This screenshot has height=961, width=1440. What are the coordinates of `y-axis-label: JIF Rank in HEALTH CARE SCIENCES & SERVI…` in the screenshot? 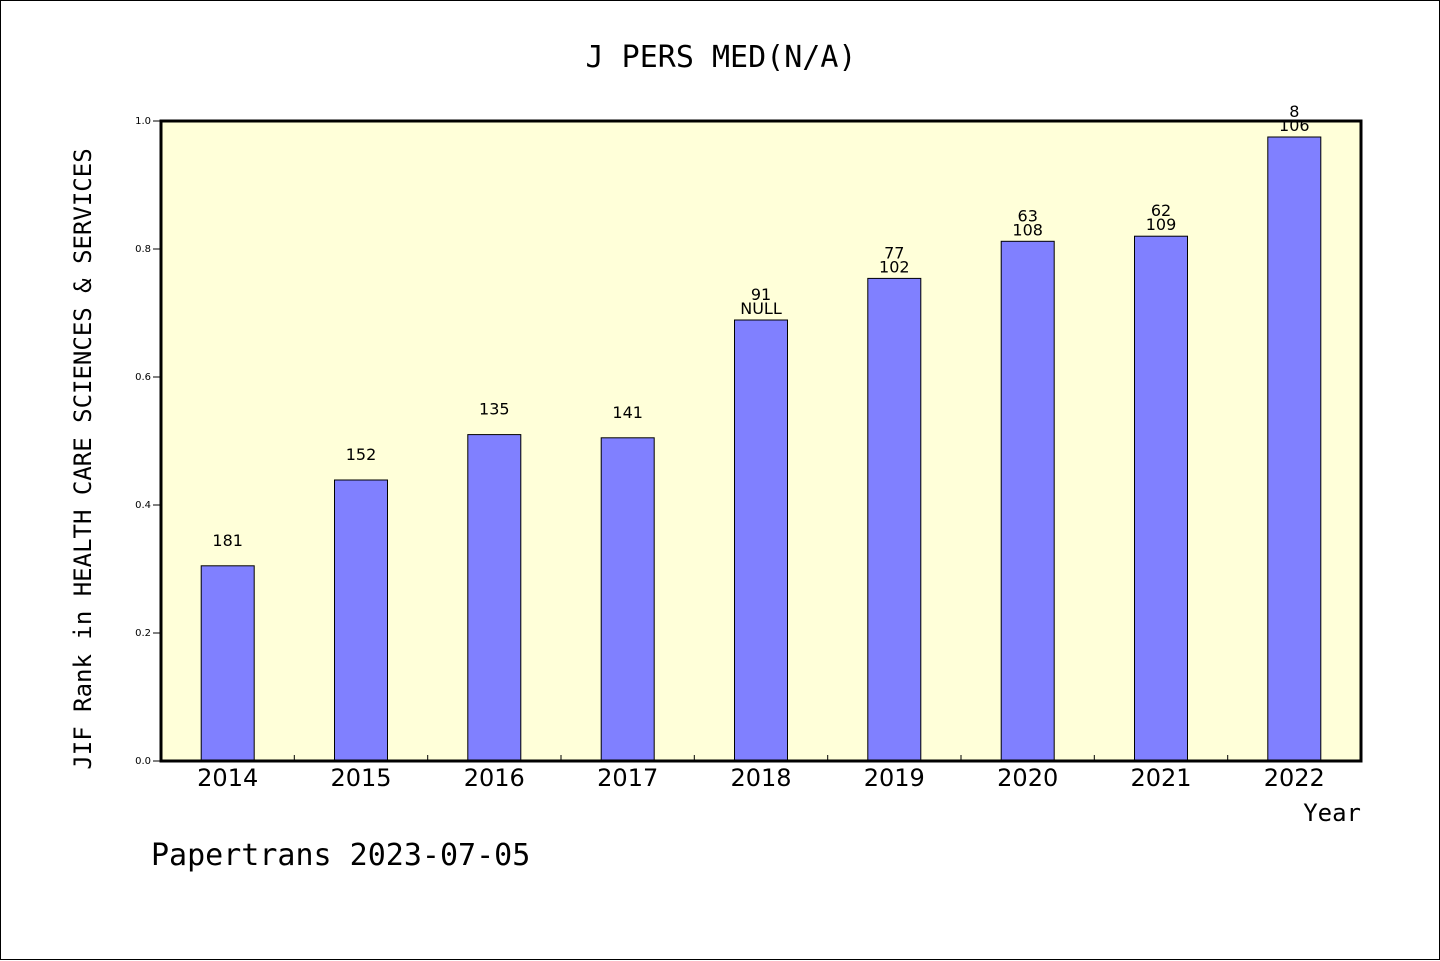 It's located at (83, 458).